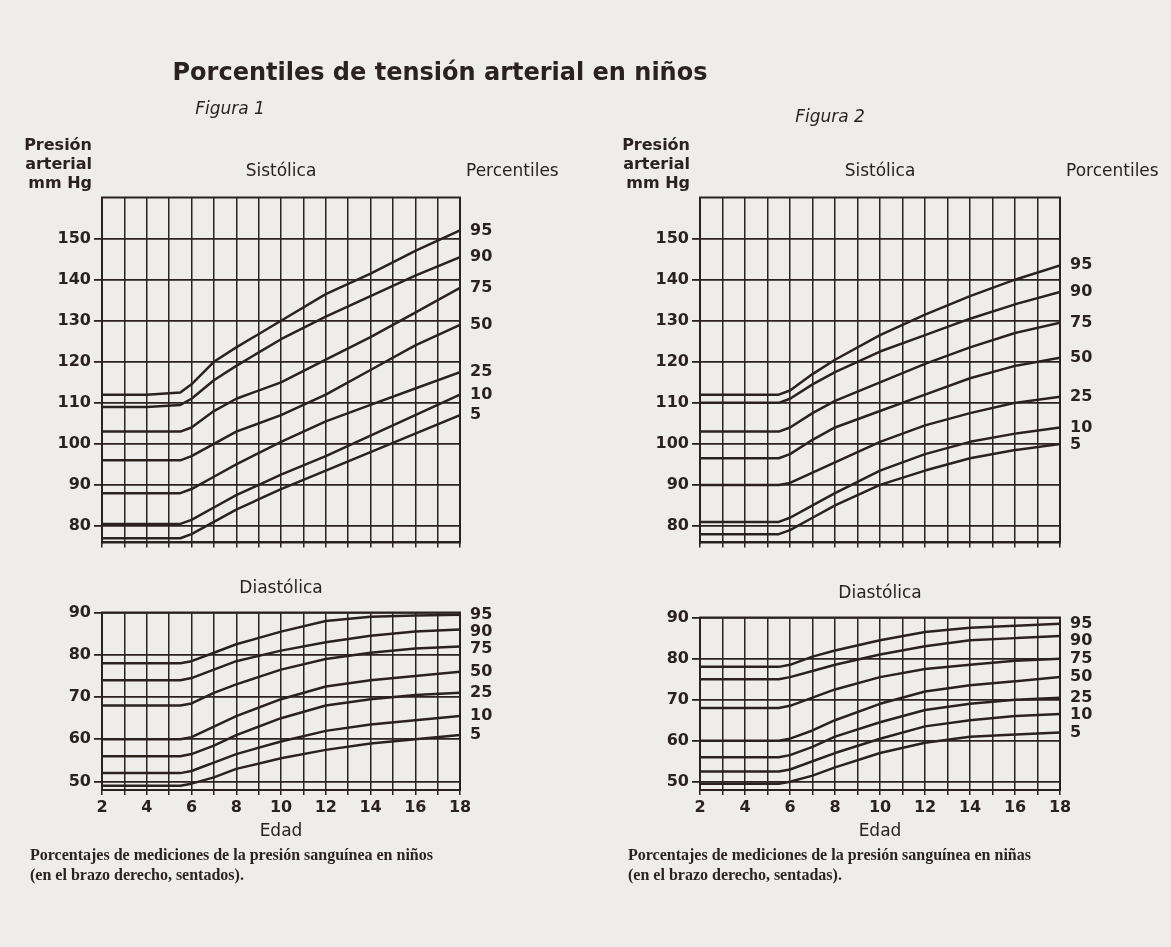 The height and width of the screenshot is (947, 1171). I want to click on text: Porcentiles de tensión arterial en niños, so click(440, 72).